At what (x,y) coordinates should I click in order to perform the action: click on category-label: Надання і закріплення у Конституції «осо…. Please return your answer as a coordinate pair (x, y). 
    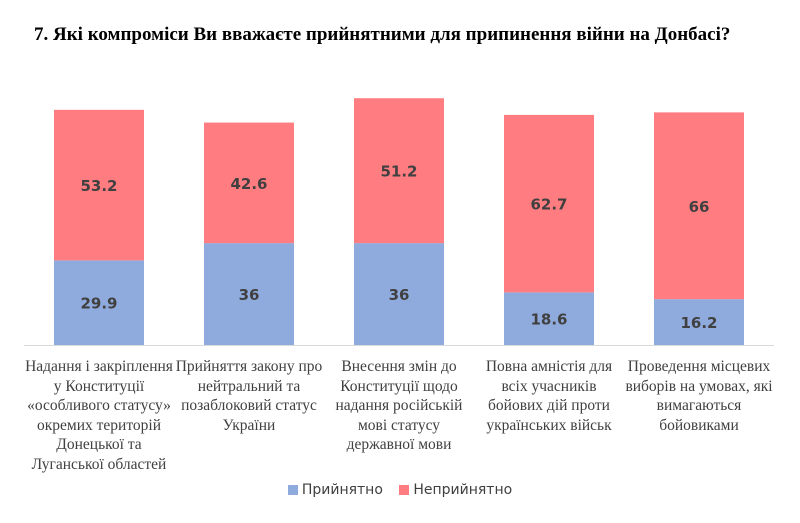
    Looking at the image, I should click on (99, 415).